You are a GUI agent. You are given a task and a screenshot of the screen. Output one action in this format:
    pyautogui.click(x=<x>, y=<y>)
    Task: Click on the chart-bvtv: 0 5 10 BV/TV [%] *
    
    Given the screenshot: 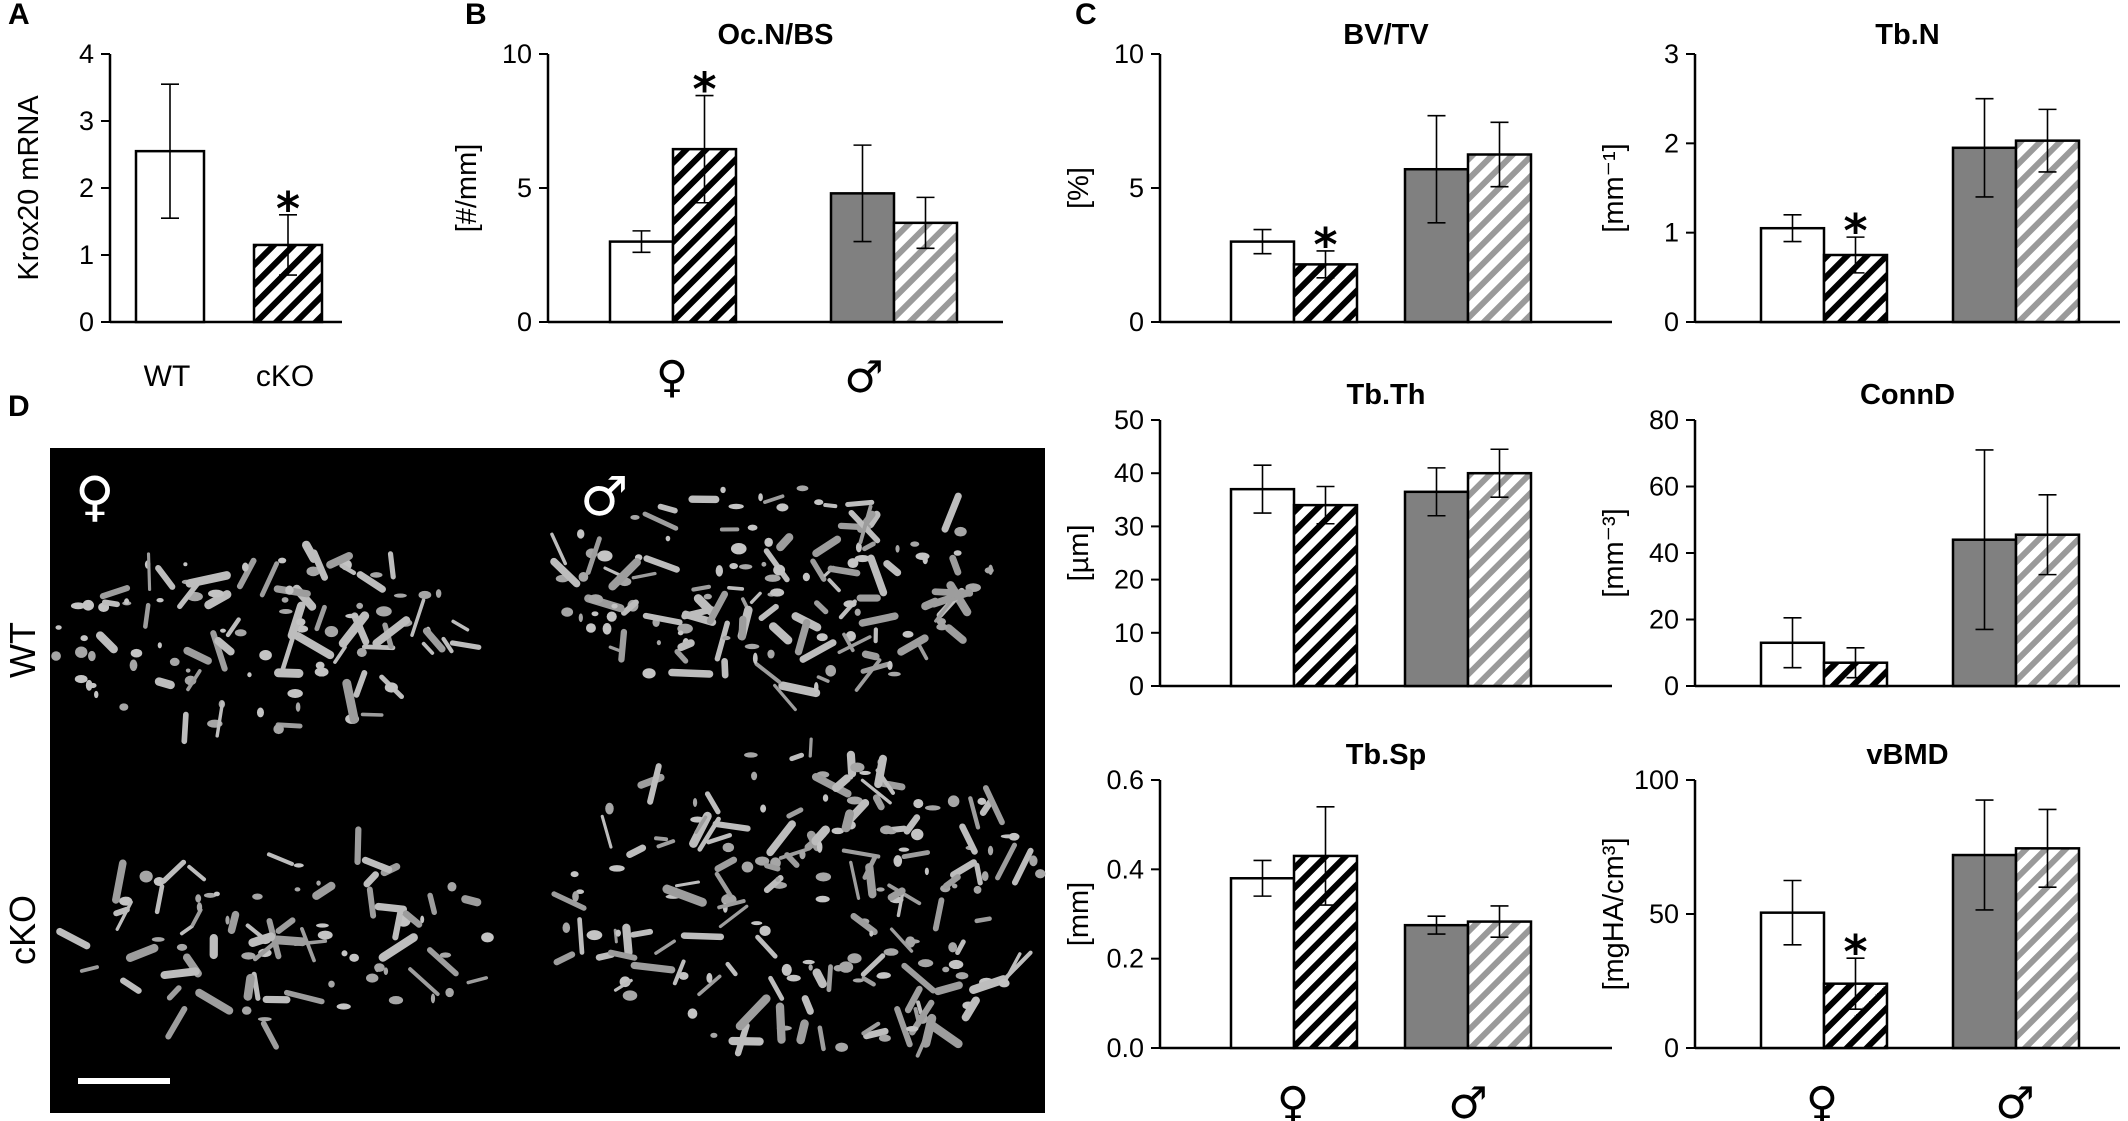 What is the action you would take?
    pyautogui.click(x=1337, y=178)
    